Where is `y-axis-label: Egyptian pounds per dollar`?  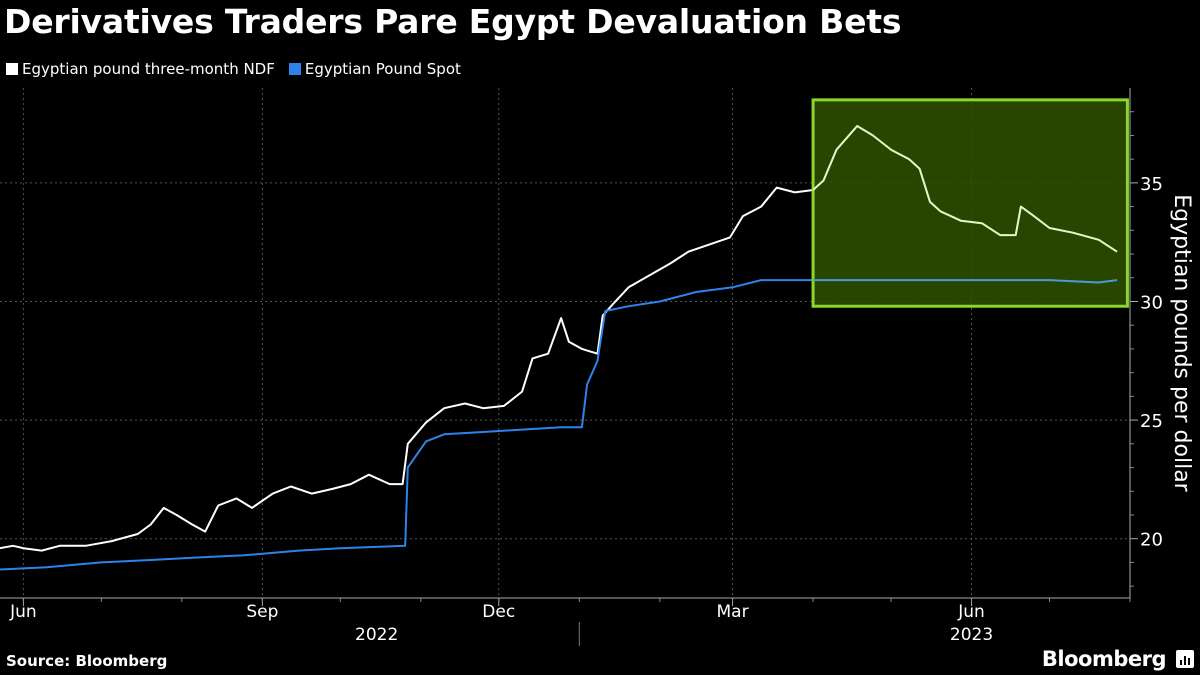 y-axis-label: Egyptian pounds per dollar is located at coordinates (1181, 343).